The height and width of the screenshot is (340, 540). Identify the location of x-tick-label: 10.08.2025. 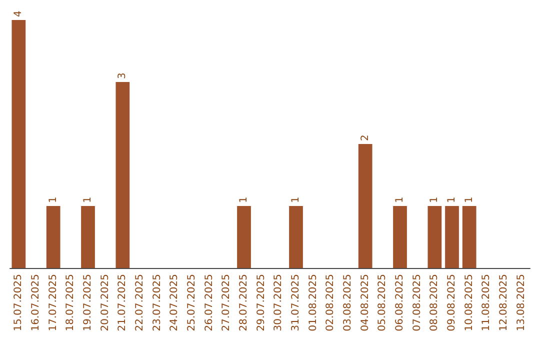
(469, 303).